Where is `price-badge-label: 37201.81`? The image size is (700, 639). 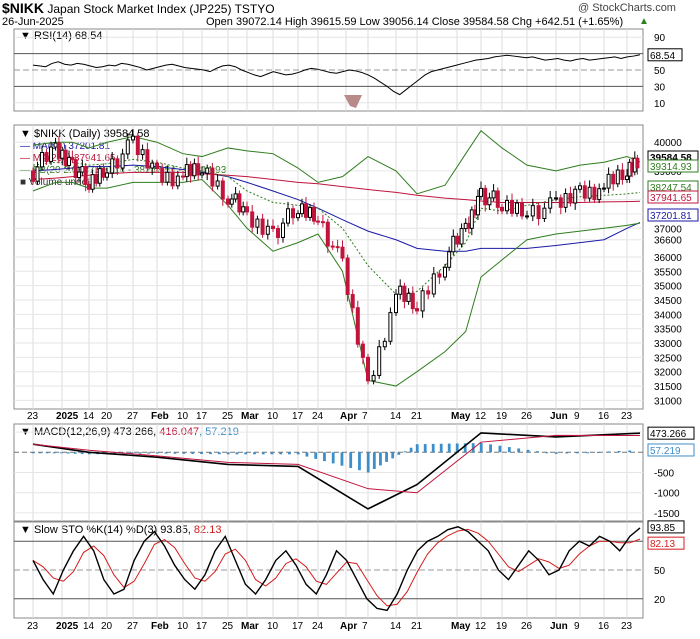
price-badge-label: 37201.81 is located at coordinates (671, 216).